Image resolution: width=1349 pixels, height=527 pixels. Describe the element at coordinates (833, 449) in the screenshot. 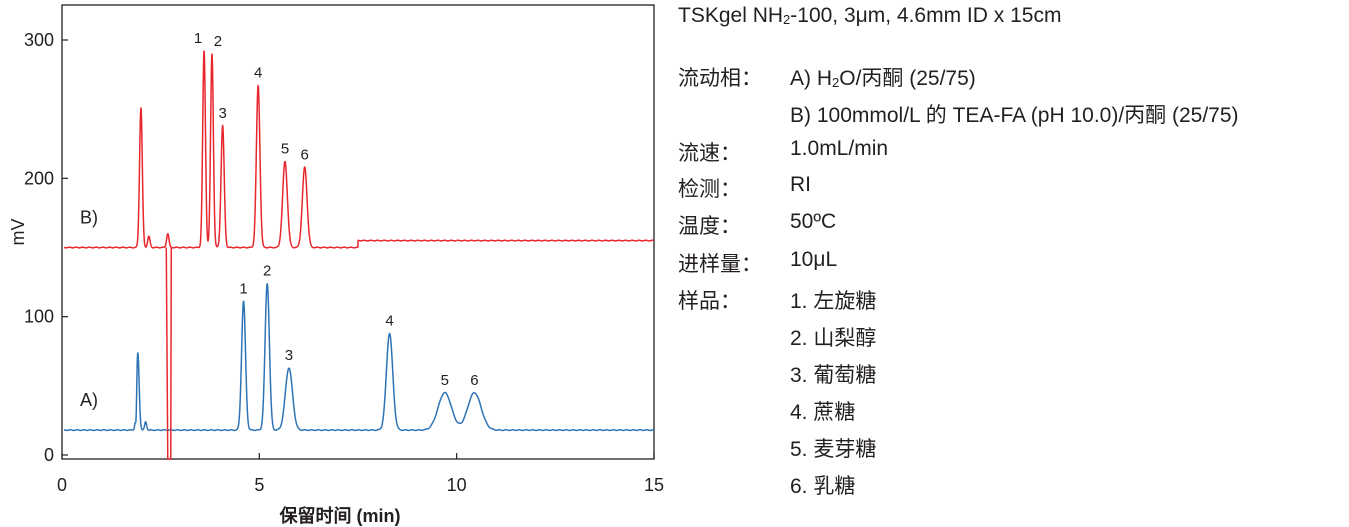

I see `sample-item: 5. 麦芽糖` at that location.